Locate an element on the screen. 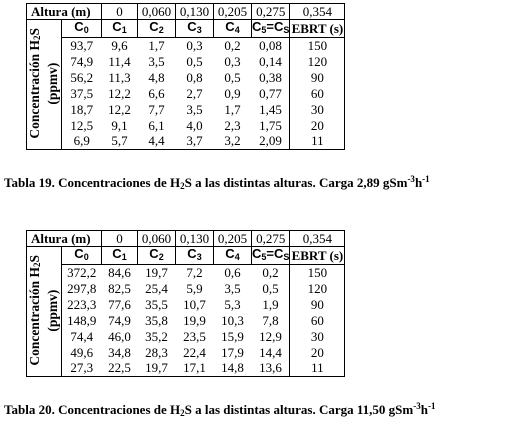  altura-value: 0,354 is located at coordinates (317, 11).